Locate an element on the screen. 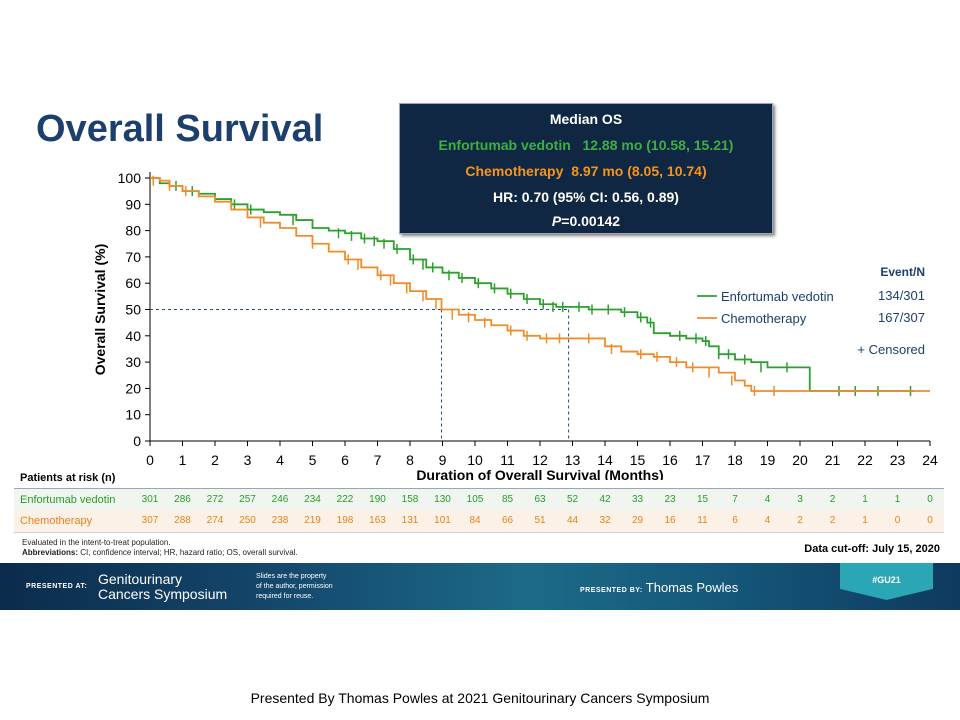 Image resolution: width=960 pixels, height=720 pixels. risk-count: 219 is located at coordinates (312, 520).